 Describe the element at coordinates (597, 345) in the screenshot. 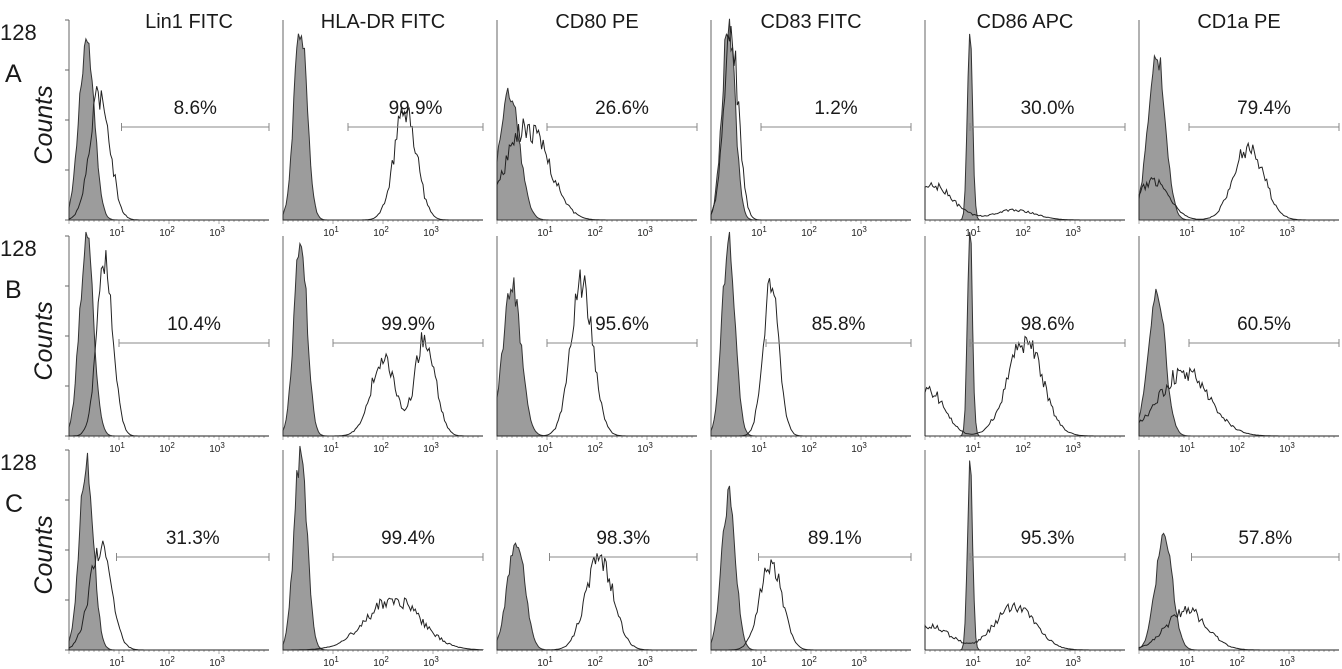

I see `histogram-panel: 101 102 103 95.6%` at that location.